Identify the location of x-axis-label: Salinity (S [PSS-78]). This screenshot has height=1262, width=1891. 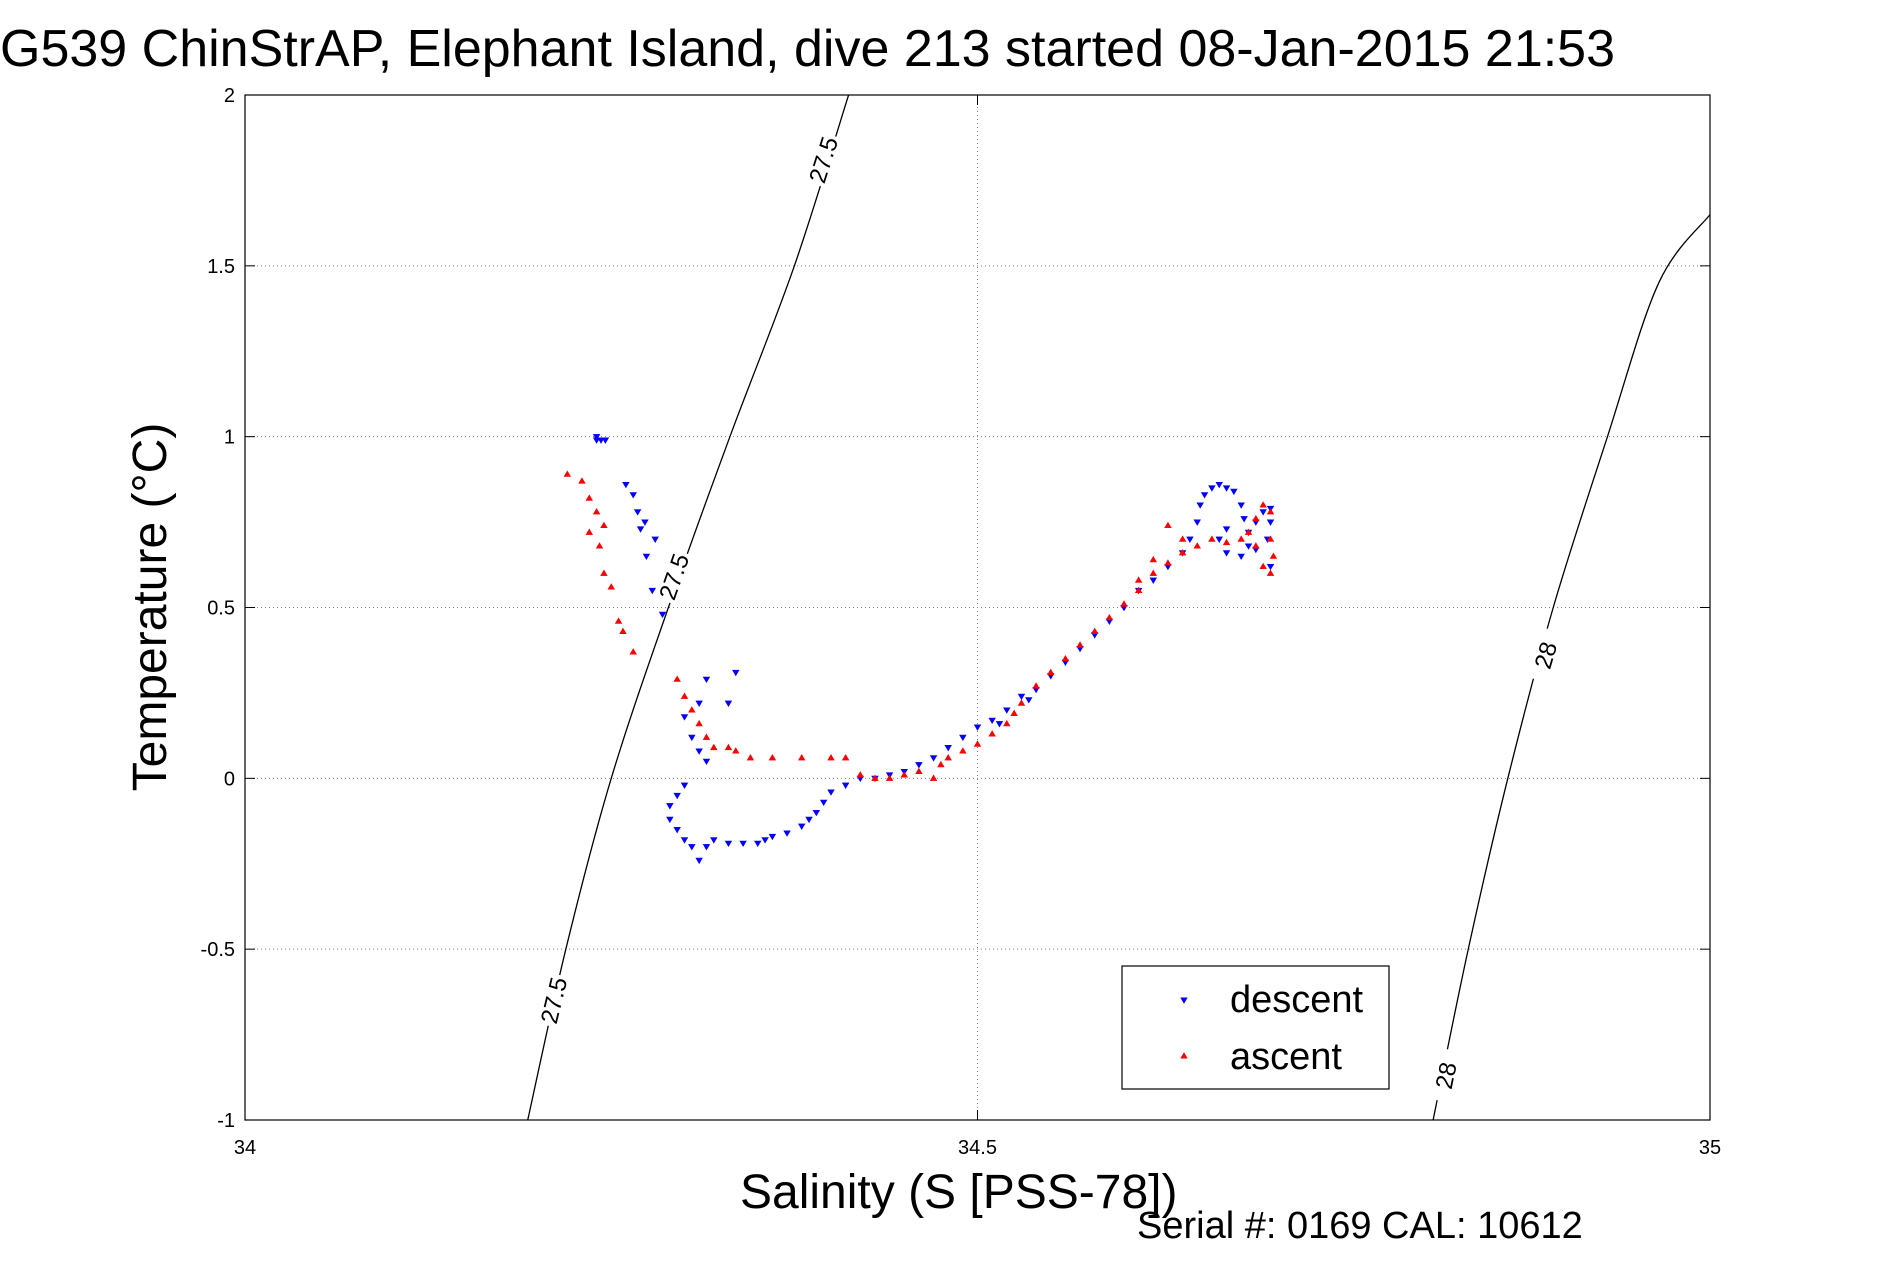
(958, 1192).